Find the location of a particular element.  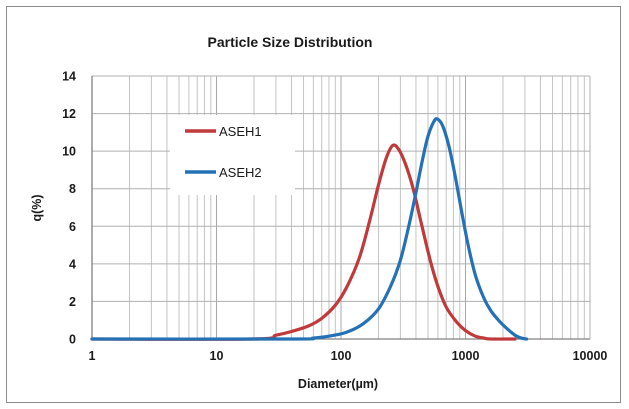

x-tick-label: 1000 is located at coordinates (466, 356).